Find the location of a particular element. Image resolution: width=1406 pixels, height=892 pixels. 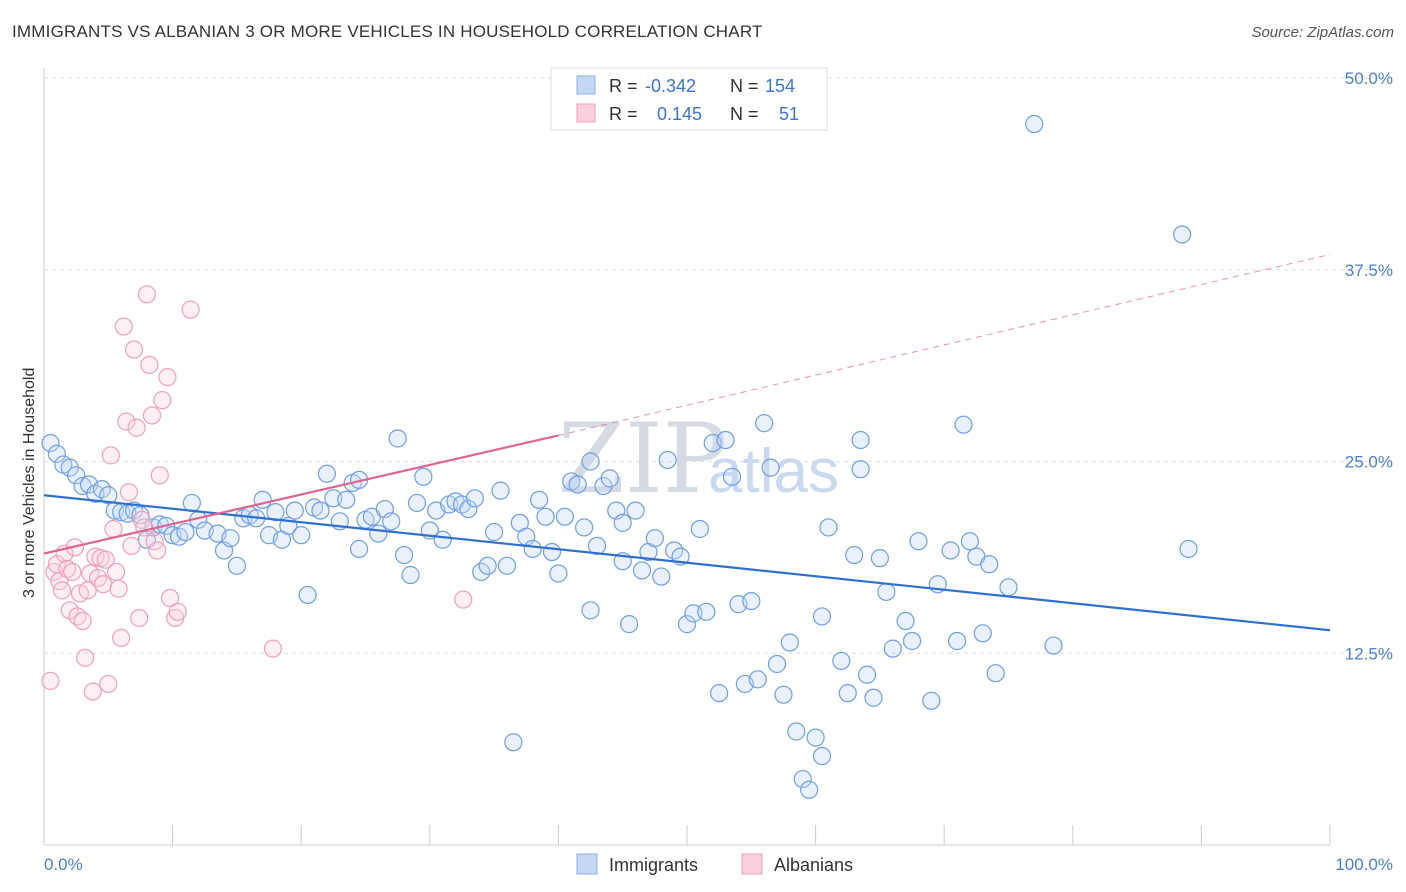

x-axis-ticks is located at coordinates (687, 835).